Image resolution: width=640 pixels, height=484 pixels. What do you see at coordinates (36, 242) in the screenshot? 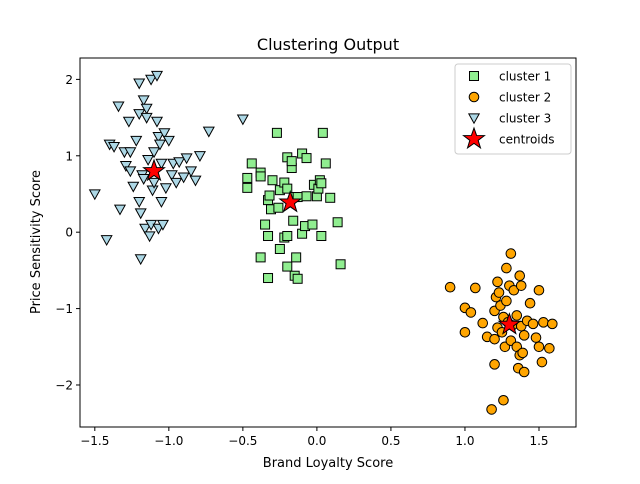
I see `y-axis-label: Price Sensitivity Score` at bounding box center [36, 242].